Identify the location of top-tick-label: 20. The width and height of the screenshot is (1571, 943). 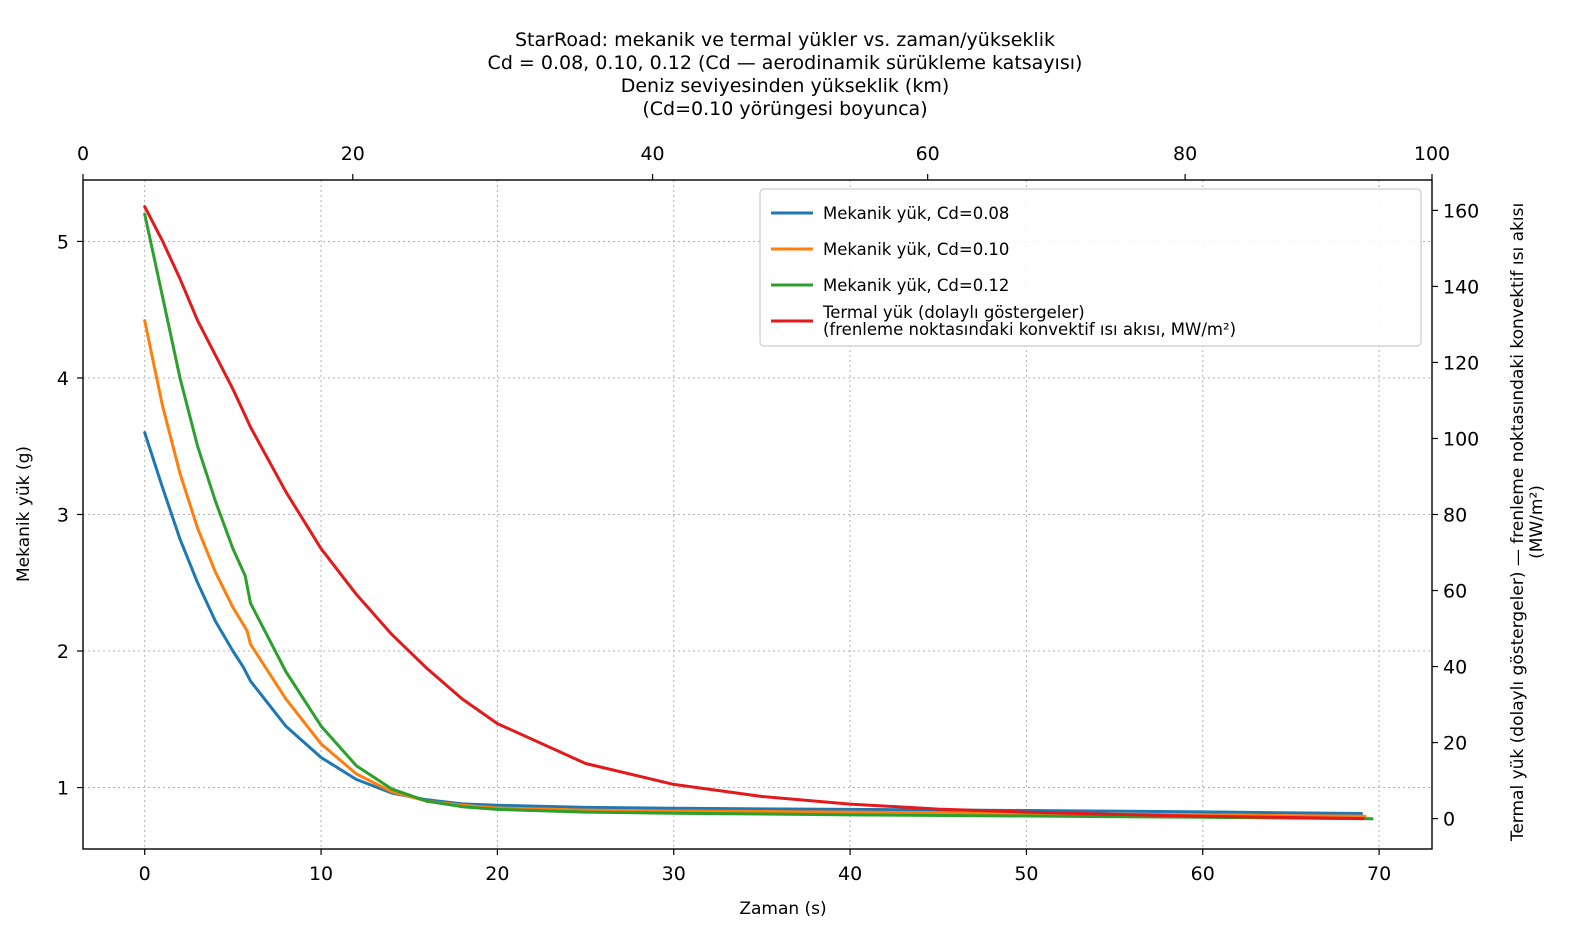
(353, 154).